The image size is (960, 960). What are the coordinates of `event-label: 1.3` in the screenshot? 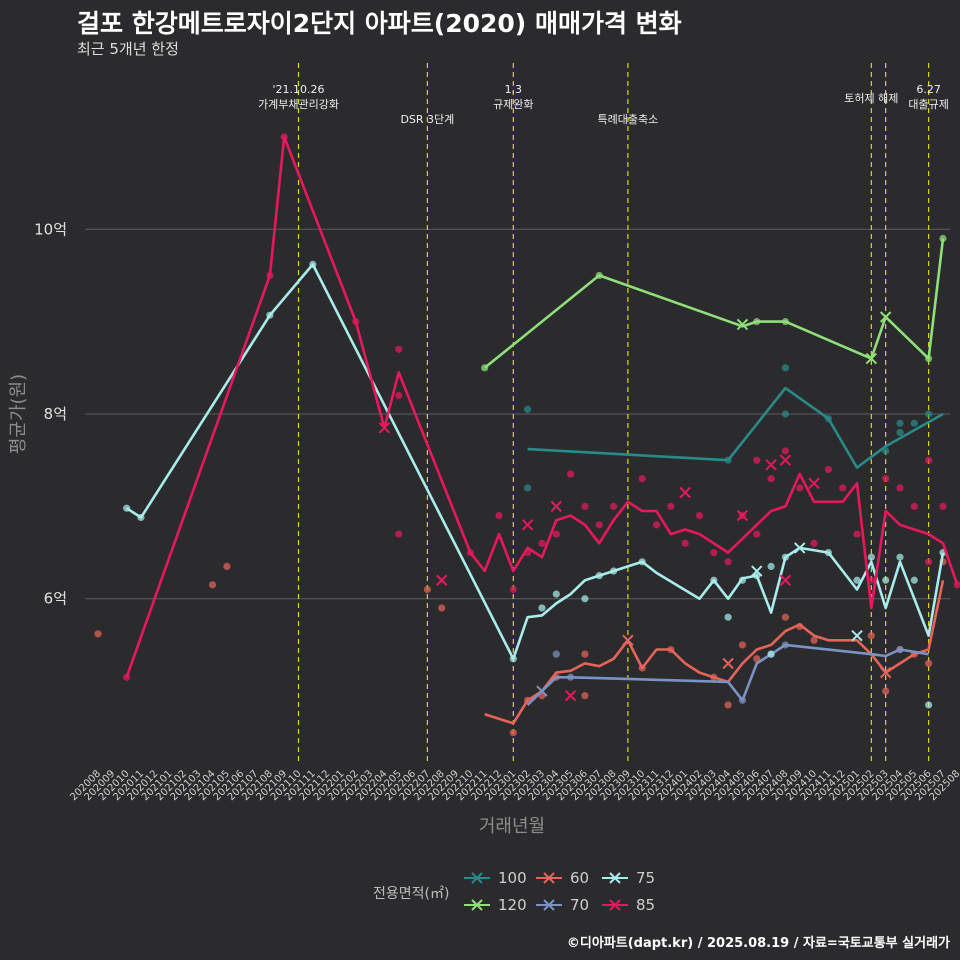 It's located at (514, 89).